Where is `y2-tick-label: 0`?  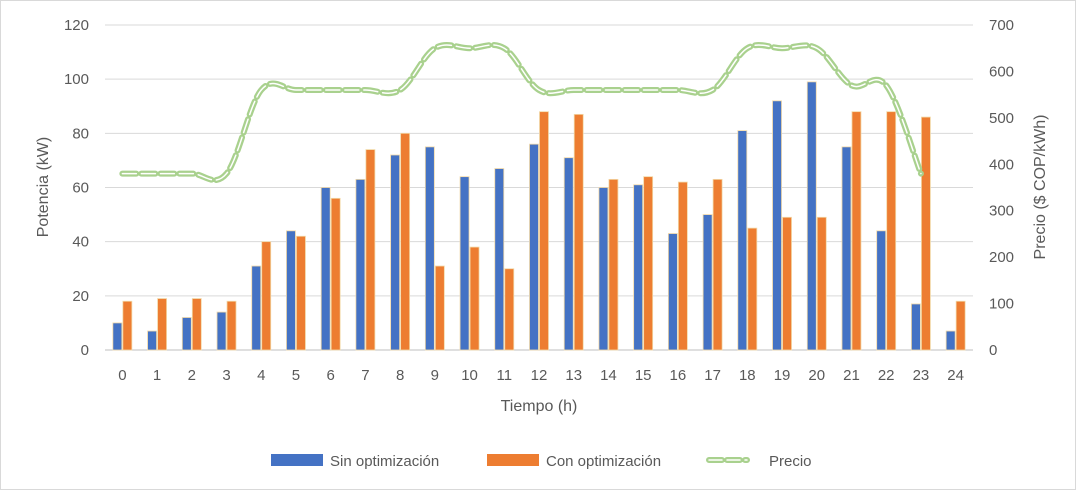
y2-tick-label: 0 is located at coordinates (993, 350).